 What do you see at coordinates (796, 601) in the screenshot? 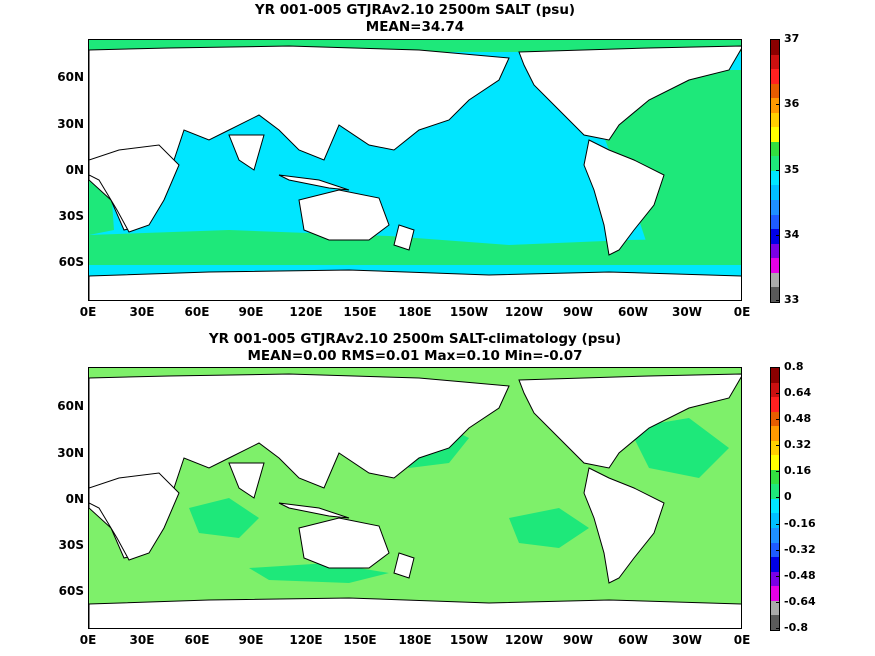
I see `bottom-colorbar-tick: -0.64` at bounding box center [796, 601].